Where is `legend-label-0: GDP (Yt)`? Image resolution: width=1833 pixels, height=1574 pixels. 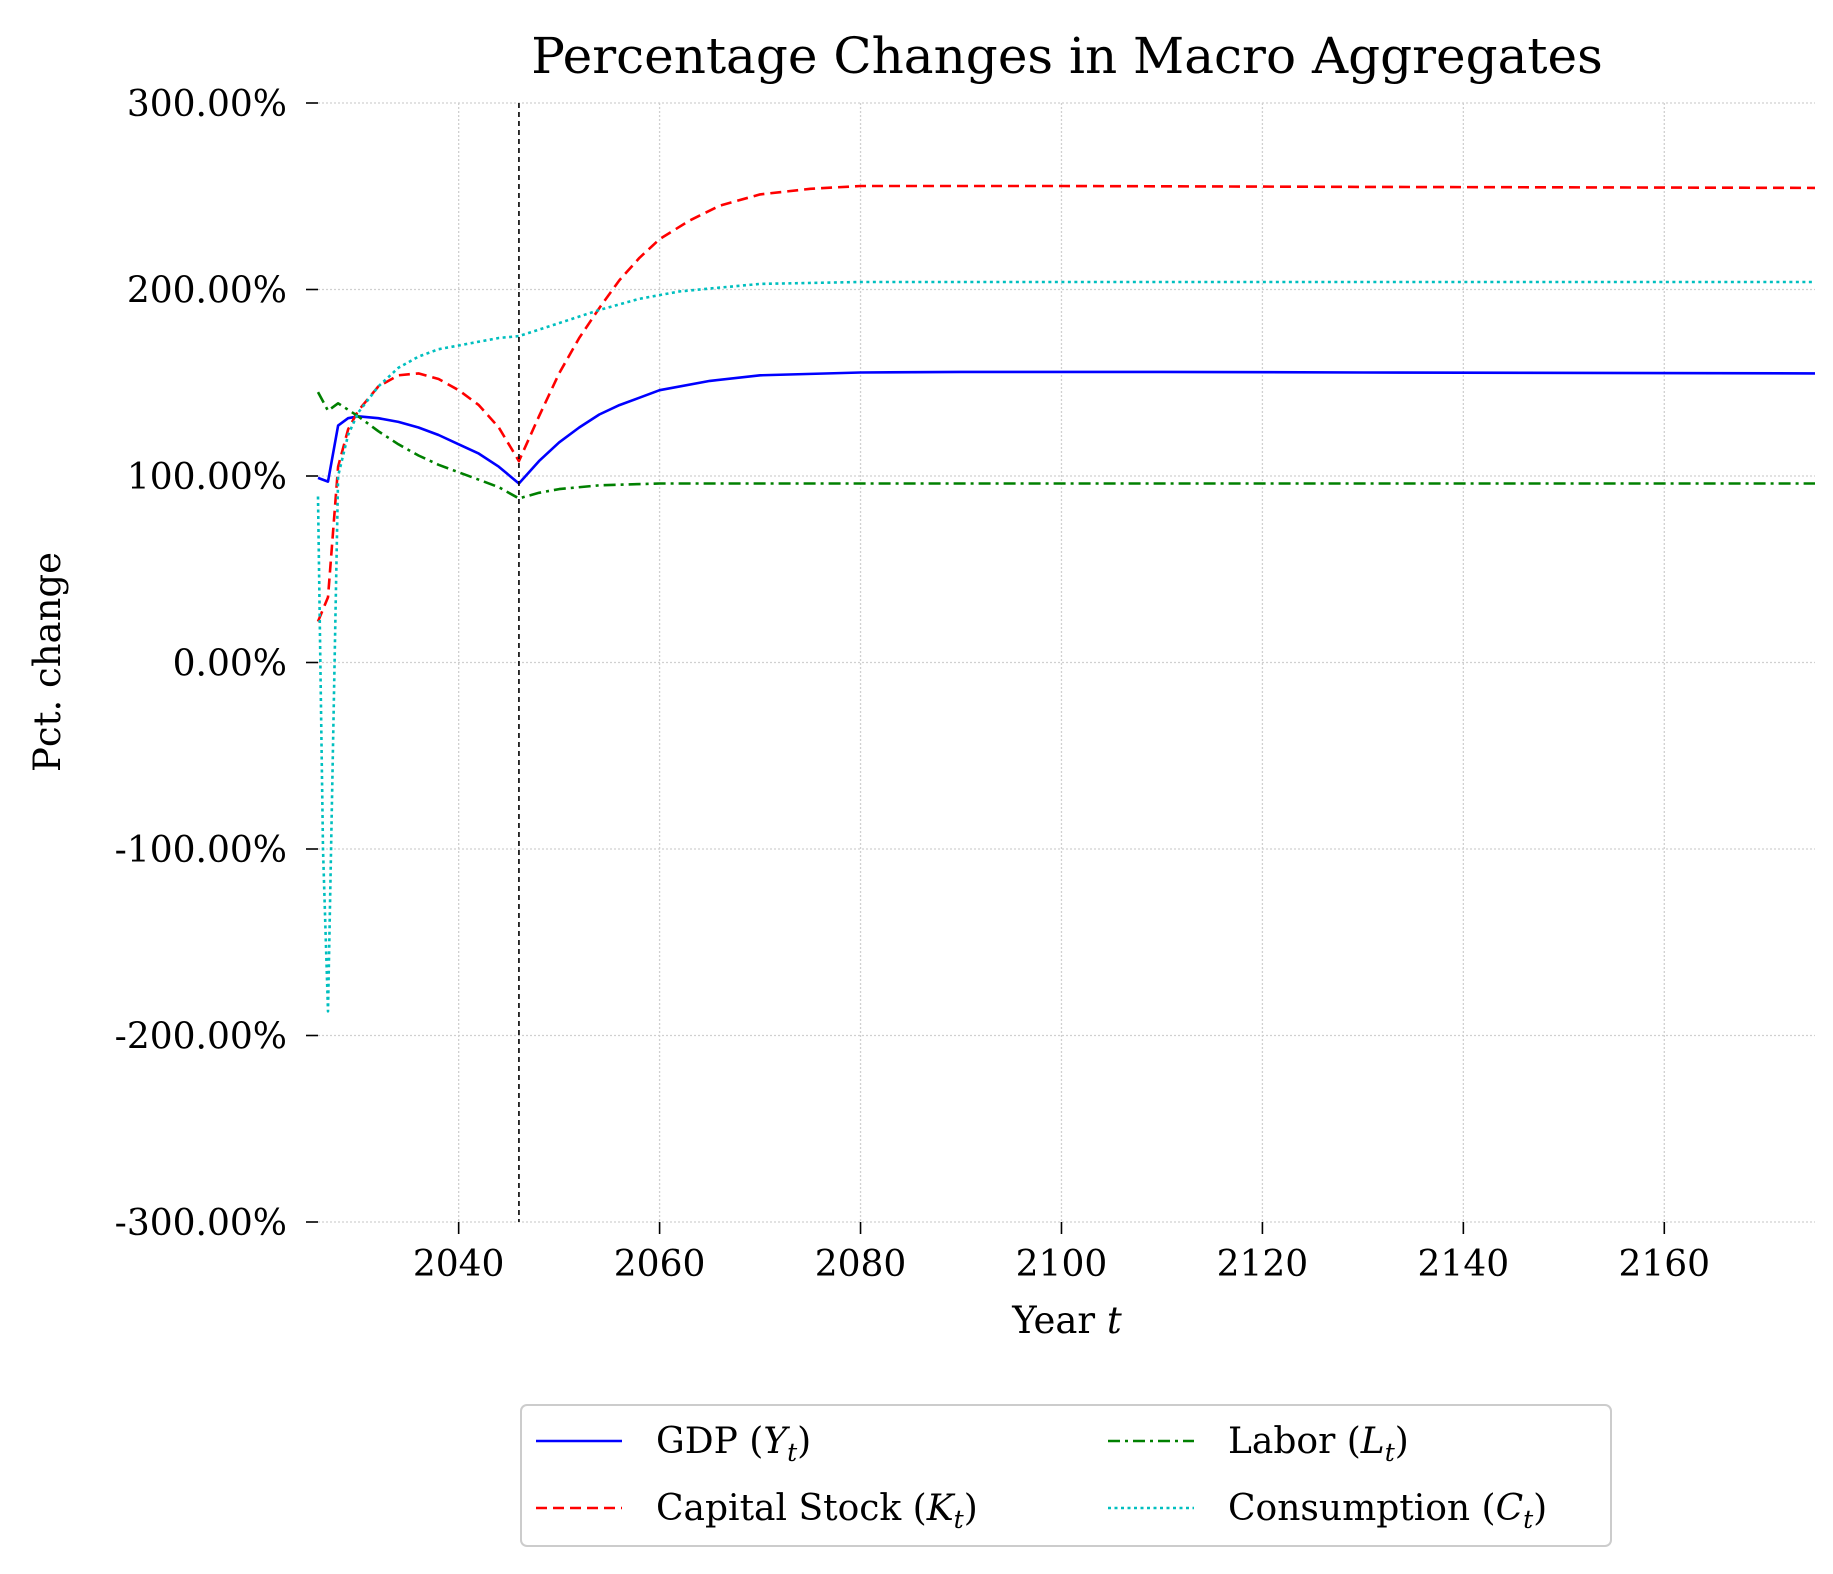 legend-label-0: GDP (Yt) is located at coordinates (733, 1444).